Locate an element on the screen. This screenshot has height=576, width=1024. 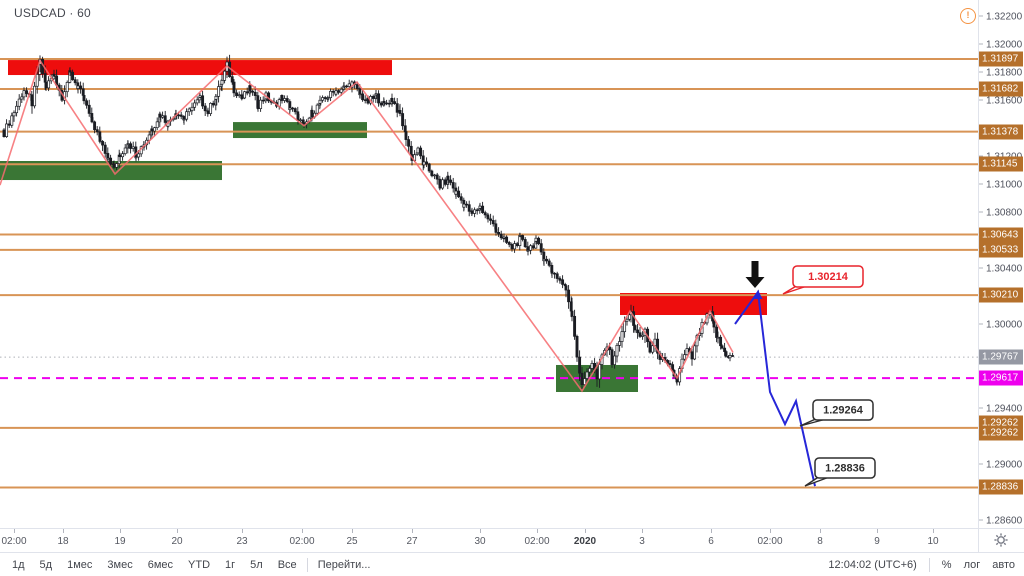
price-callouts: 1.30214 1.29264 1.28836 is located at coordinates (829, 376).